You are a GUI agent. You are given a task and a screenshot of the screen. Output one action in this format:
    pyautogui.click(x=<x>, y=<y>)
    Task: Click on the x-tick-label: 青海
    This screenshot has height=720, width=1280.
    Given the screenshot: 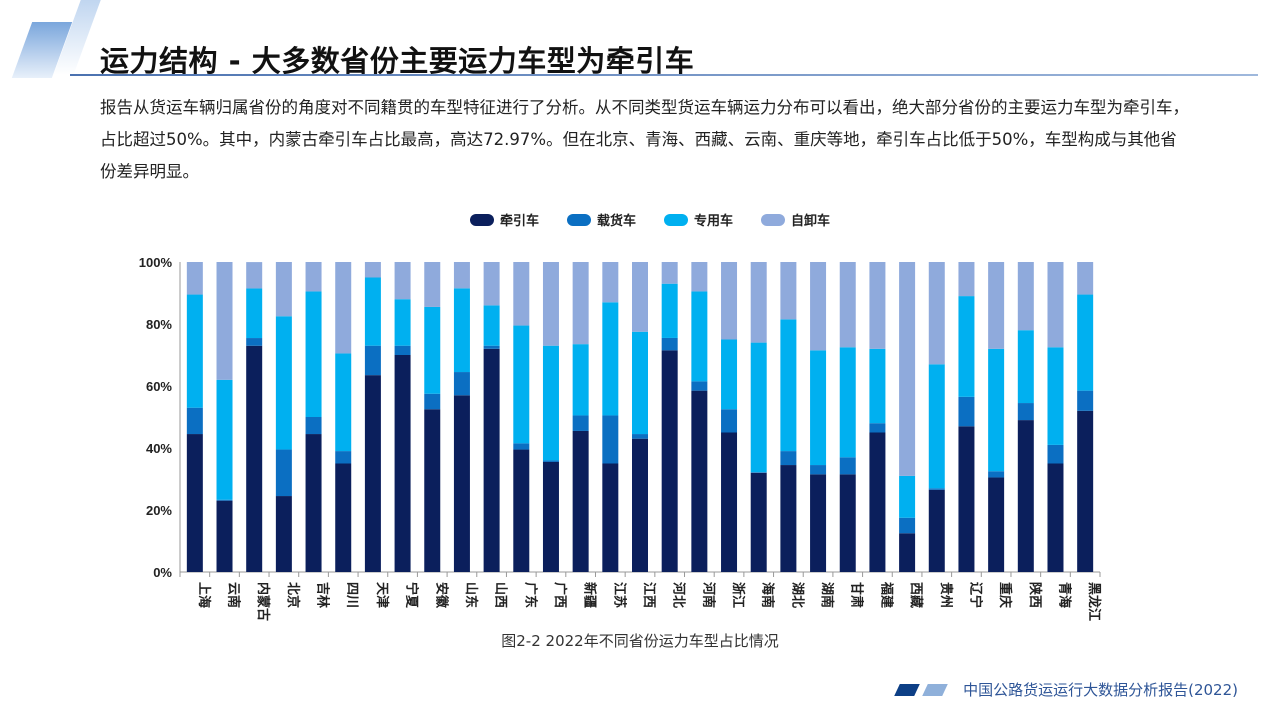 What is the action you would take?
    pyautogui.click(x=1064, y=595)
    